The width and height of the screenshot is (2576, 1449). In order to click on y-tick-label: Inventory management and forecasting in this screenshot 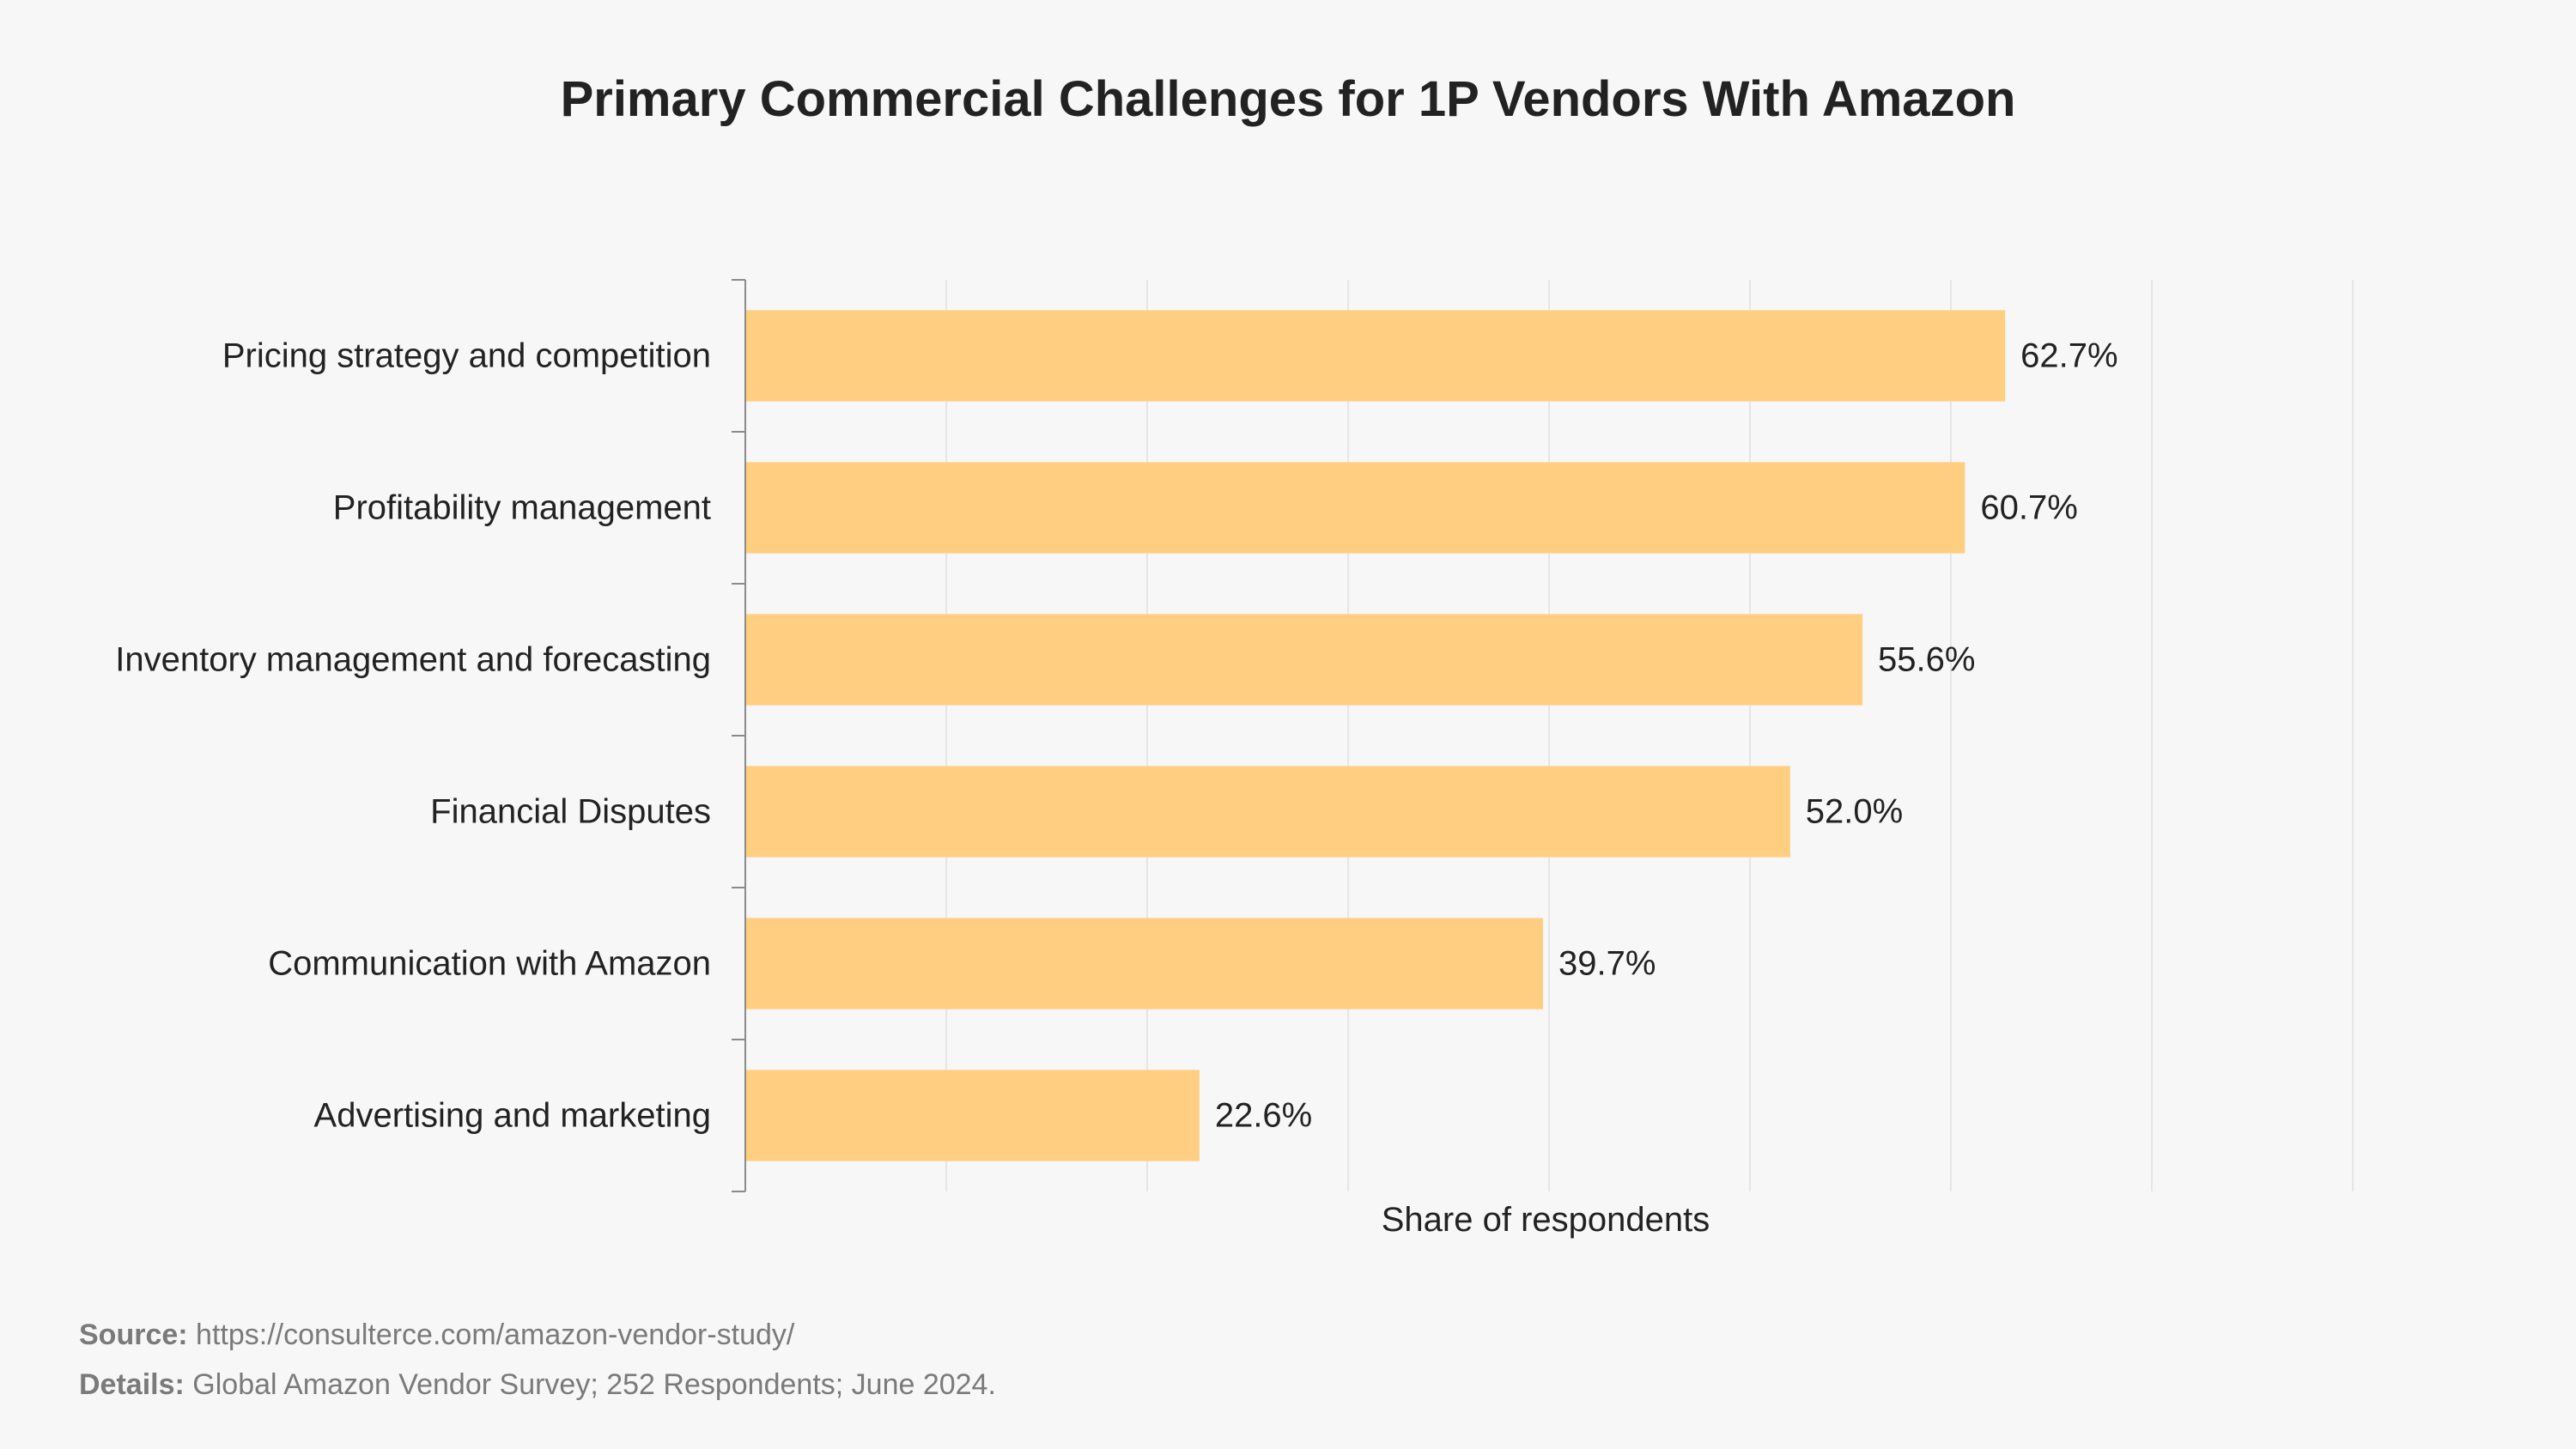, I will do `click(413, 660)`.